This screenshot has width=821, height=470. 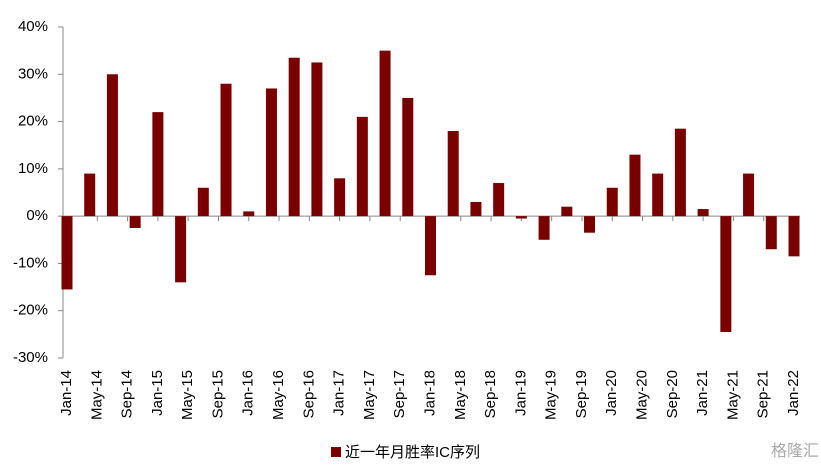 I want to click on y-tick-label: -20%, so click(x=30, y=310).